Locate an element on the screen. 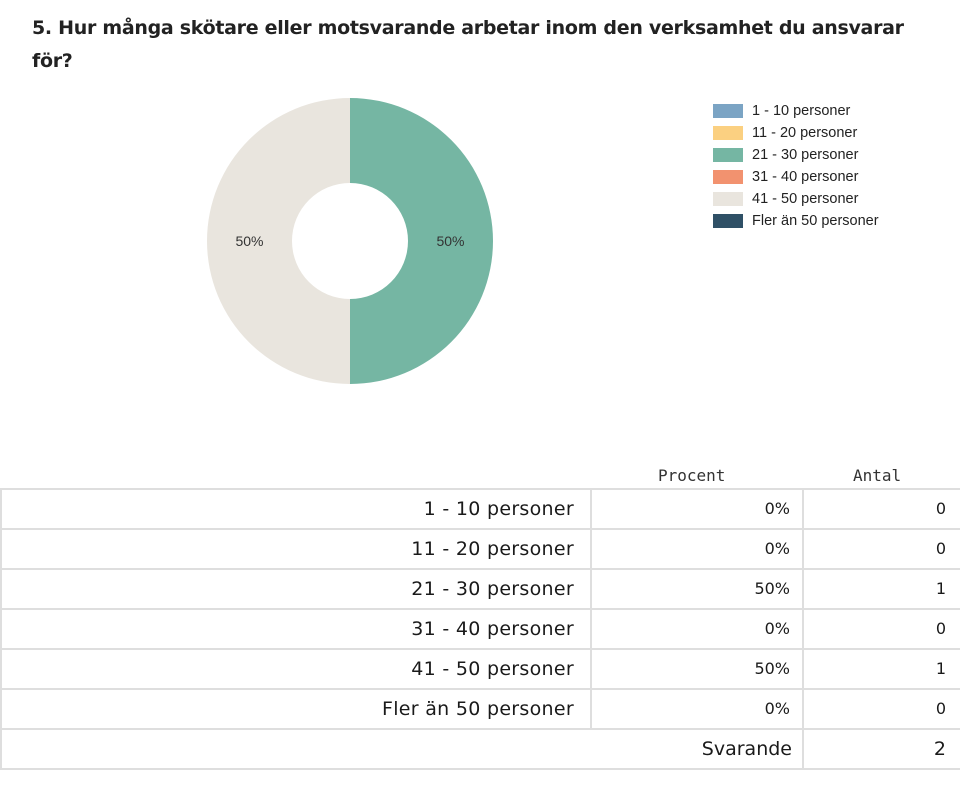 The width and height of the screenshot is (960, 803). legend-item: 1 - 10 personer is located at coordinates (796, 111).